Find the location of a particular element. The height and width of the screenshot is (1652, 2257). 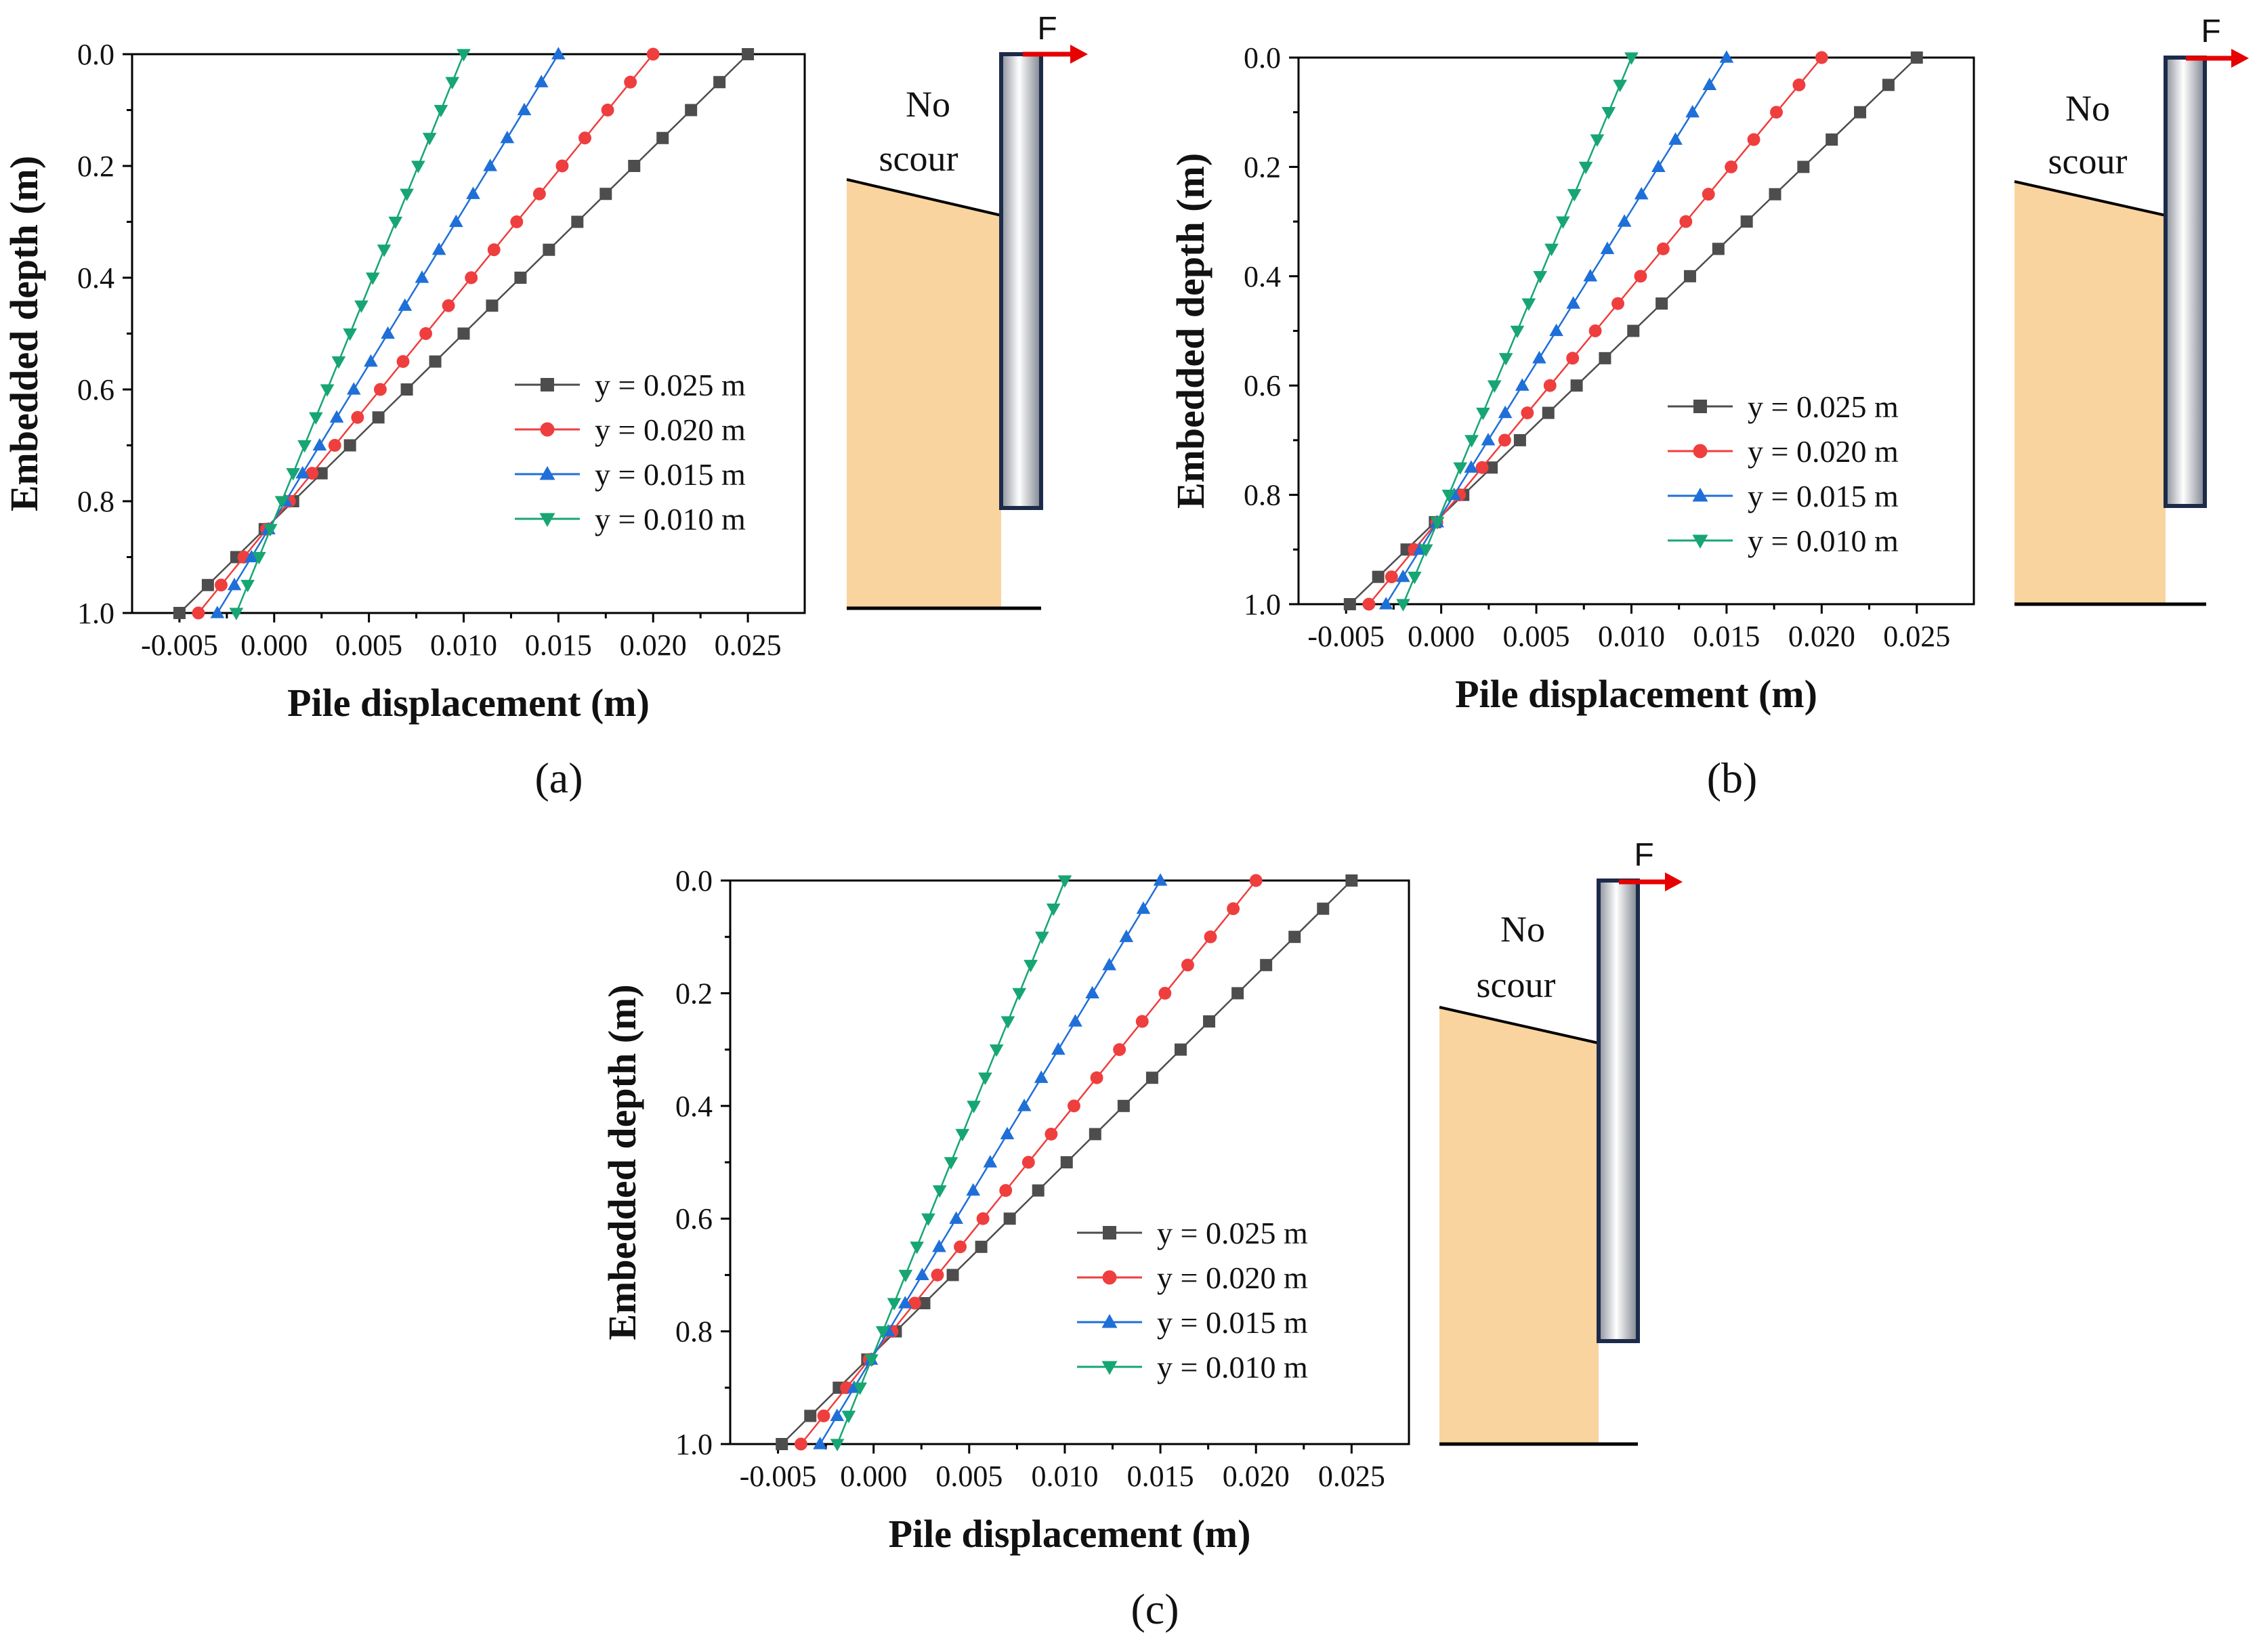

y-tick-label: 0.0 is located at coordinates (694, 881).